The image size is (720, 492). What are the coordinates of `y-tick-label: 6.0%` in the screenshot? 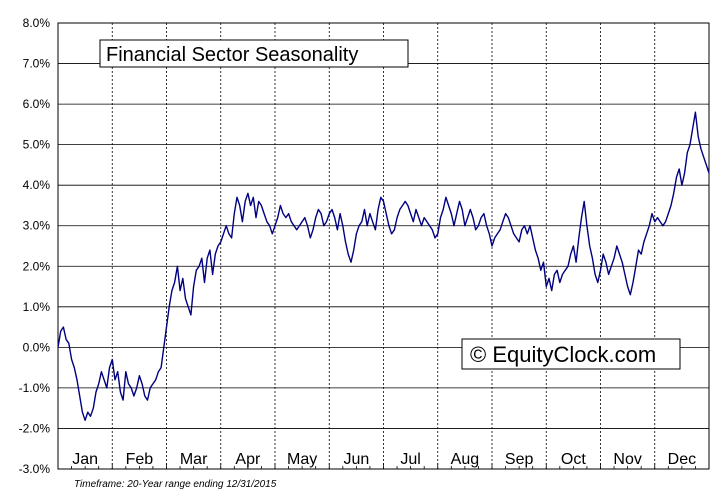 It's located at (37, 104).